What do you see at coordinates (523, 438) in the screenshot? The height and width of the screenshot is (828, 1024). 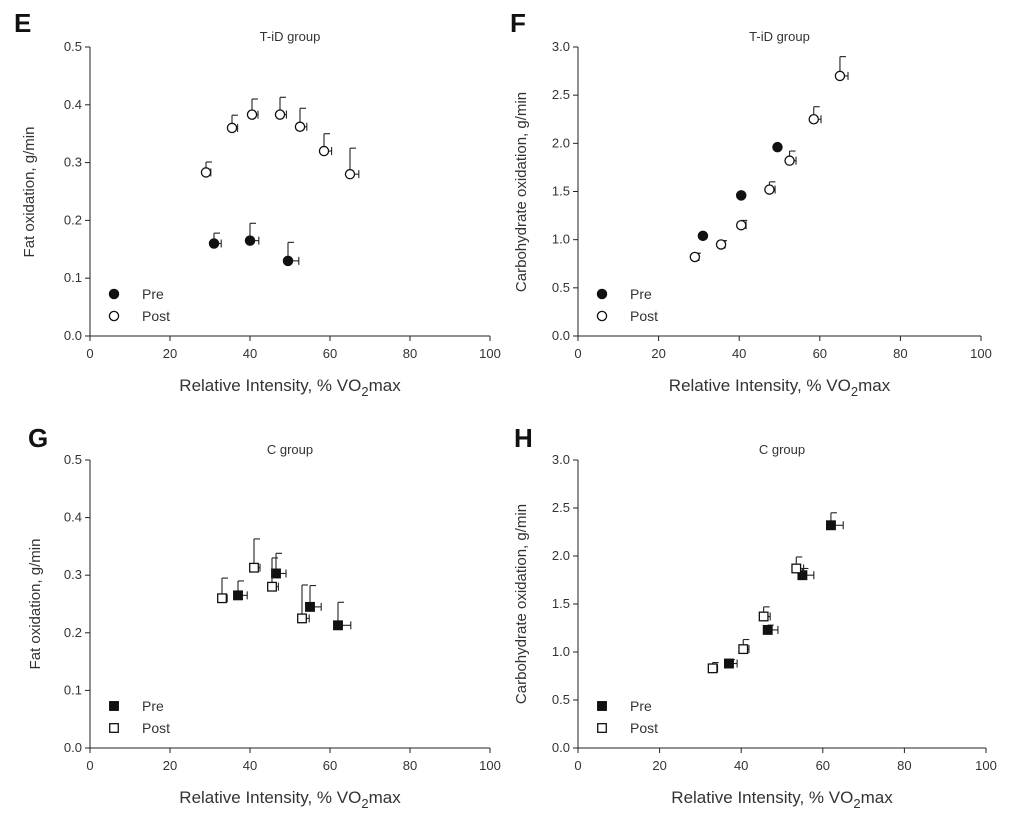 I see `panel-letter: H` at bounding box center [523, 438].